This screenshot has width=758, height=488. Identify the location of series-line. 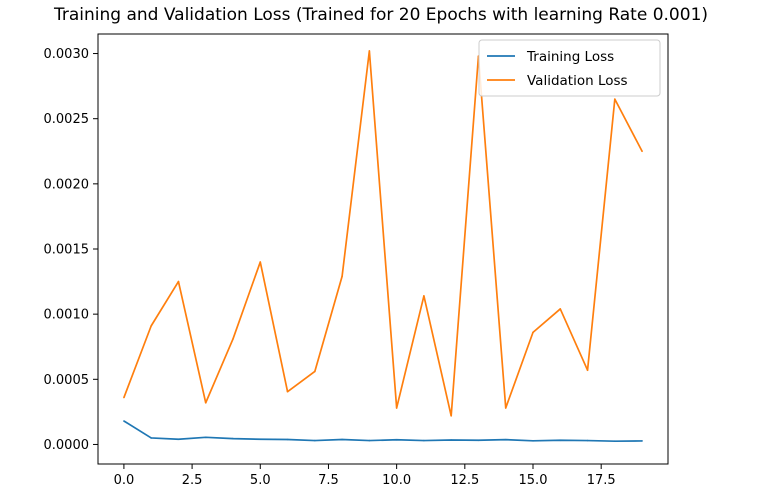
(383, 431).